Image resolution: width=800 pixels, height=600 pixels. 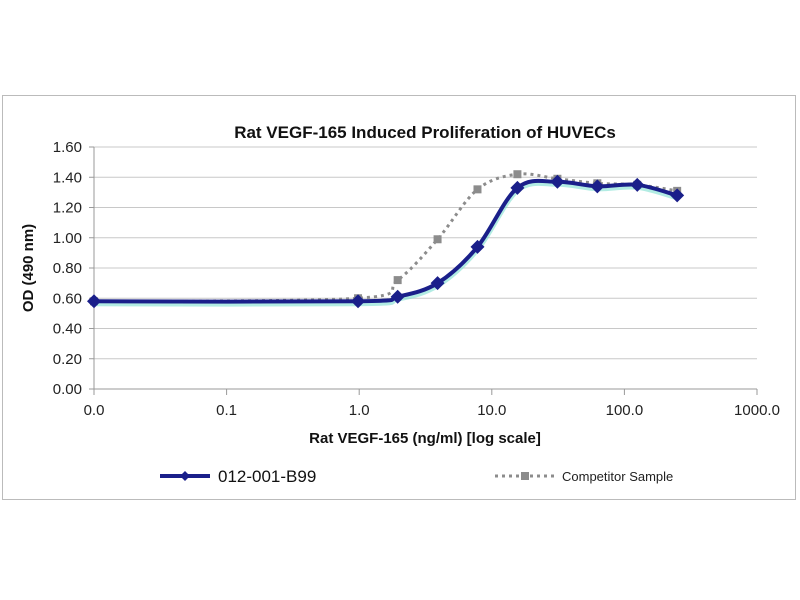 What do you see at coordinates (67, 298) in the screenshot?
I see `y-tick-label: 0.60` at bounding box center [67, 298].